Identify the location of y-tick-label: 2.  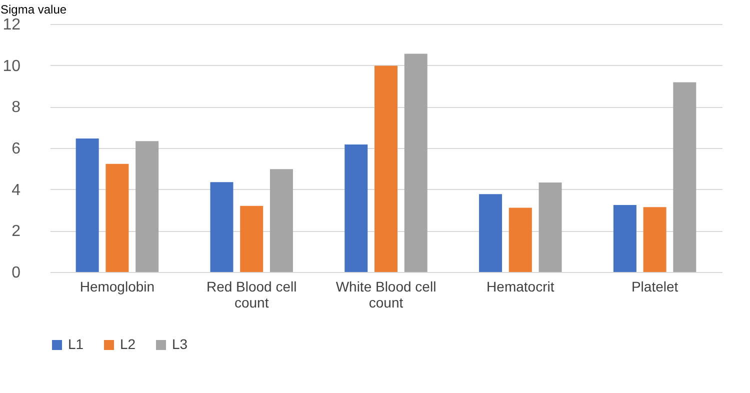
(16, 231).